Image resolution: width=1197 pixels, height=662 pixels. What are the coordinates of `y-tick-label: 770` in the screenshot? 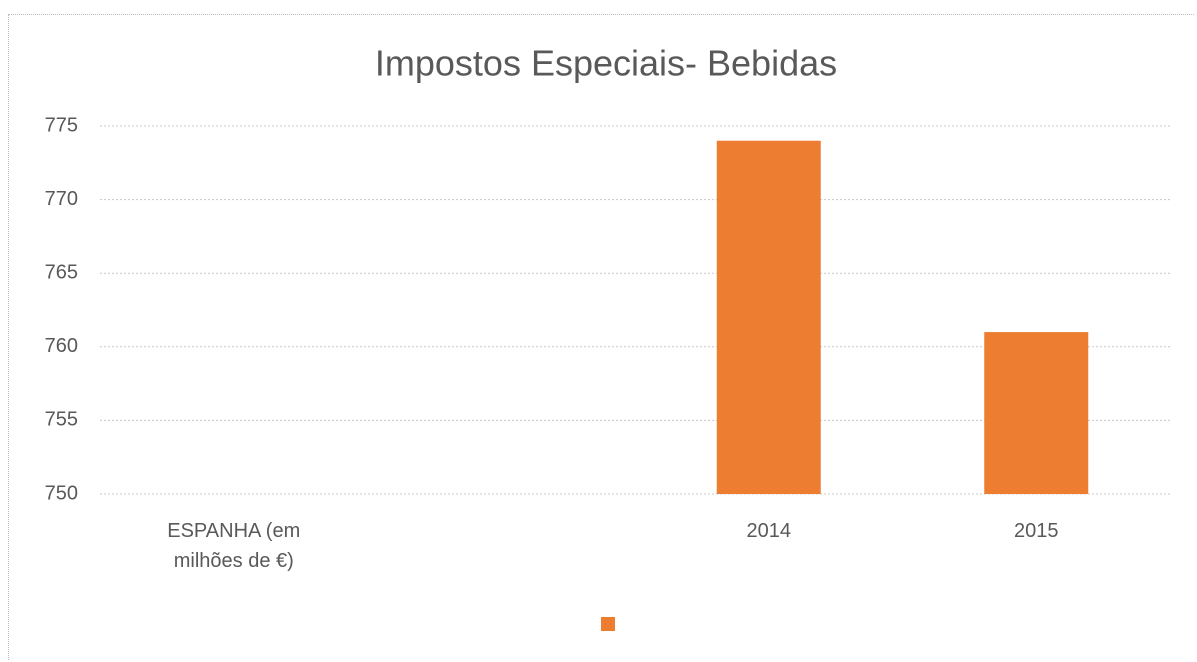 It's located at (61, 199).